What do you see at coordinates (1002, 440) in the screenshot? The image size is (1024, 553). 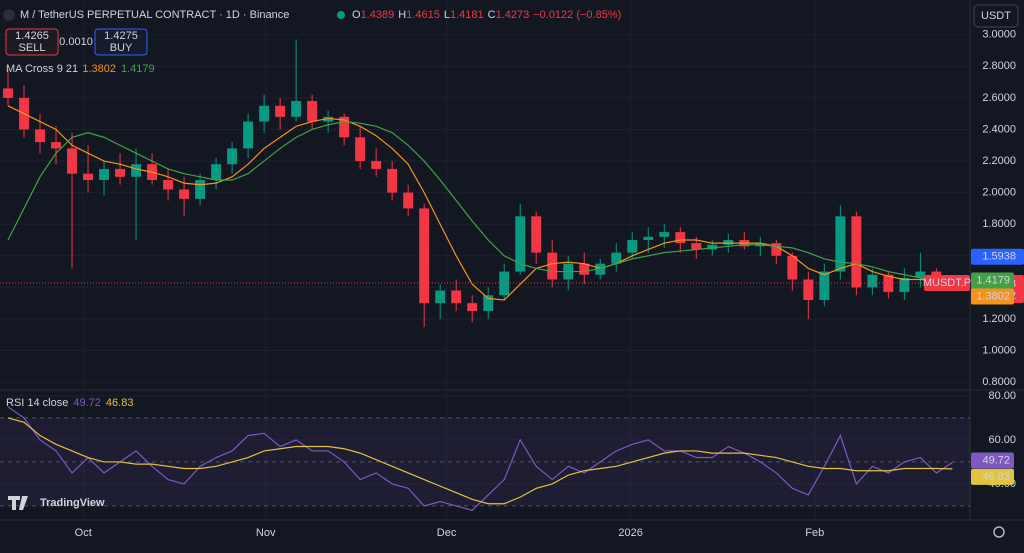 I see `y-tick-label: 60.00` at bounding box center [1002, 440].